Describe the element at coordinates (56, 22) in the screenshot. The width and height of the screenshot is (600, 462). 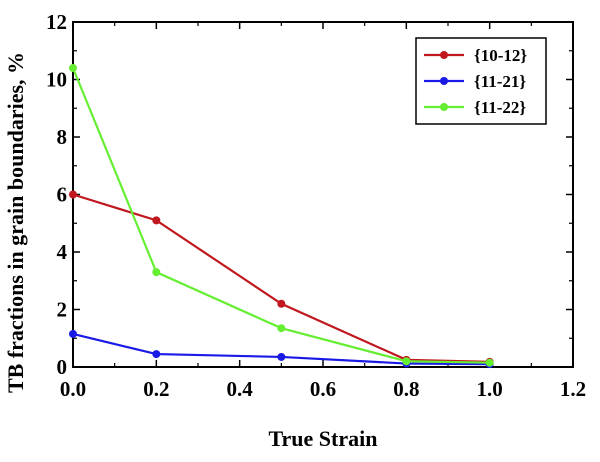
I see `y-tick-label: 12` at that location.